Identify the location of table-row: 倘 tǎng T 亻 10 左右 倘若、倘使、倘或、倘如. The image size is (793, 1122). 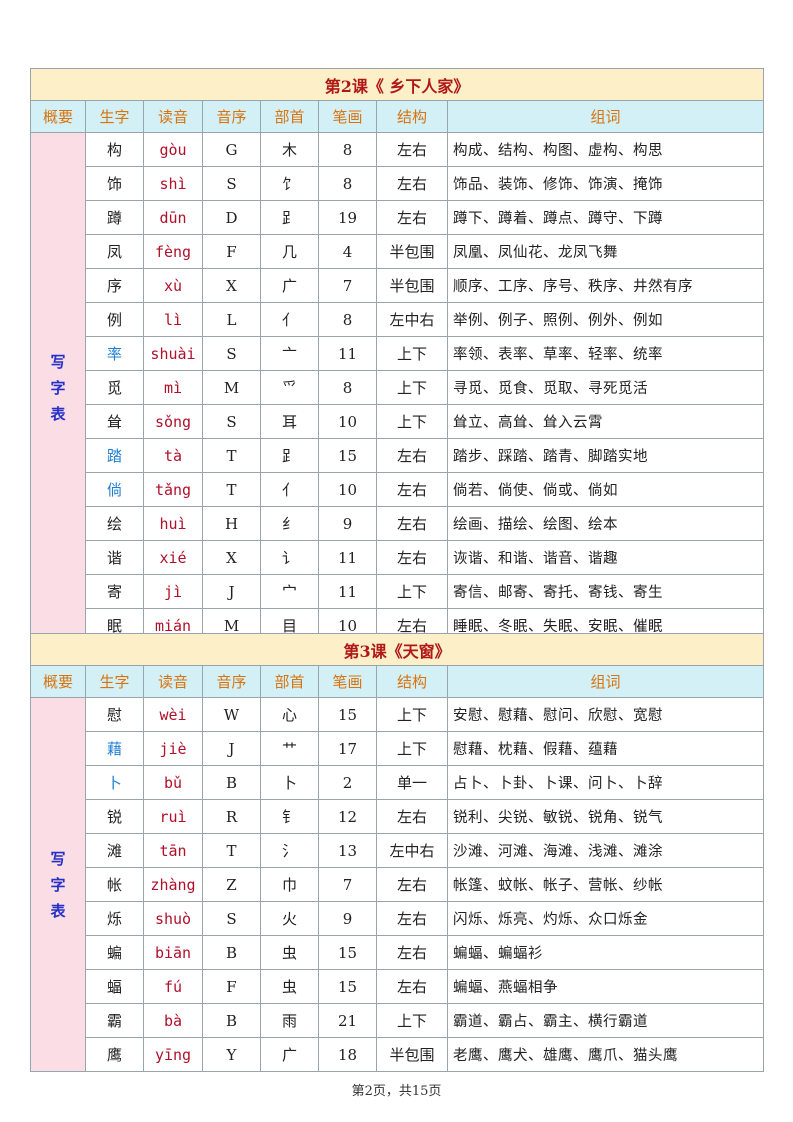
(398, 489).